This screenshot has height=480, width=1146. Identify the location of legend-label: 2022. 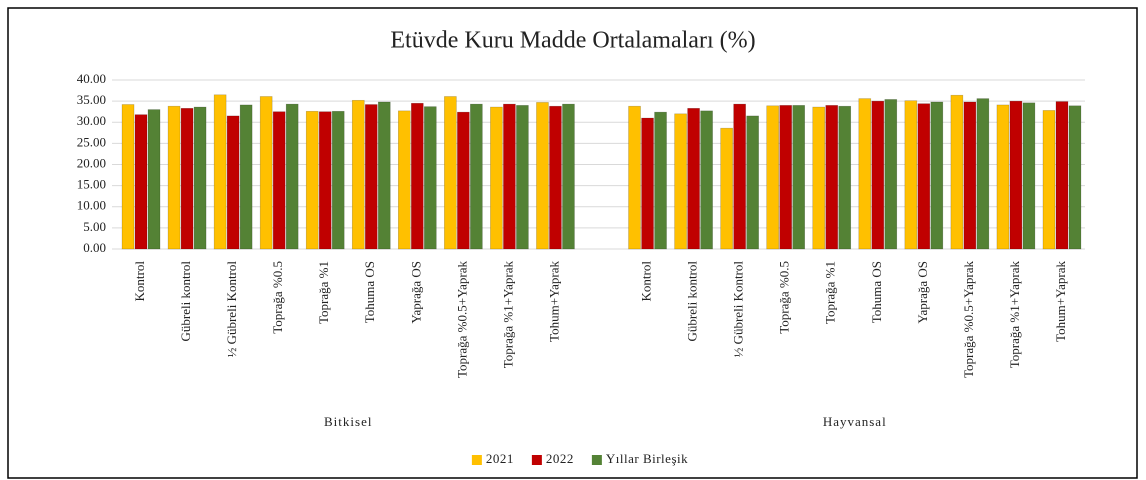
(560, 458).